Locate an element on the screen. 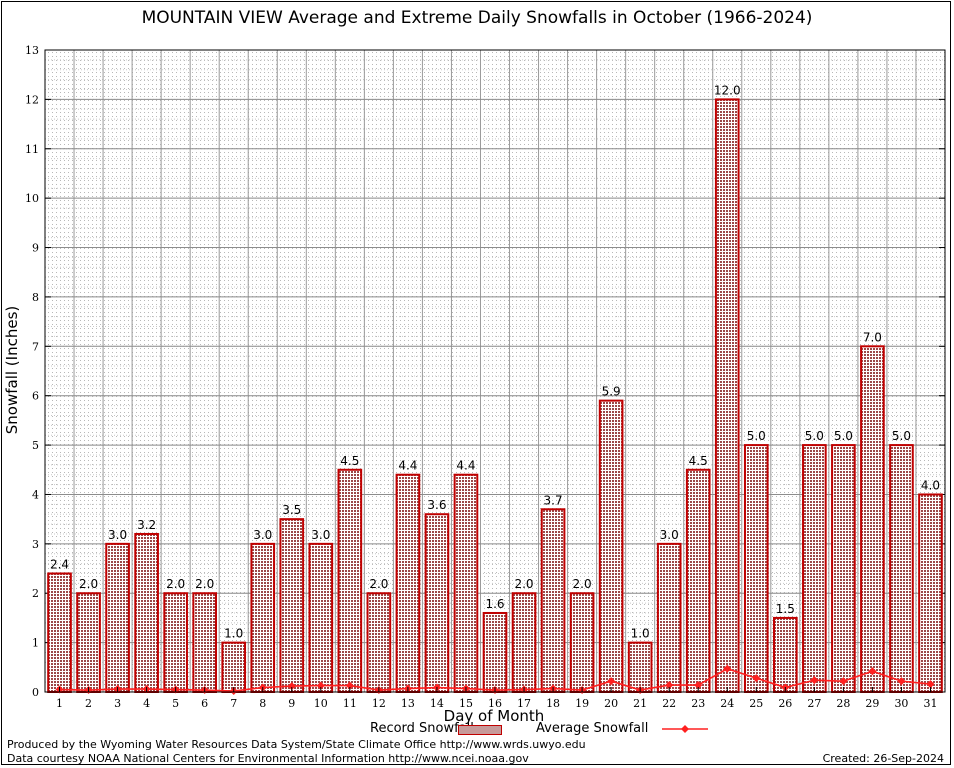 The height and width of the screenshot is (768, 954). x-tick-label: 14 is located at coordinates (437, 703).